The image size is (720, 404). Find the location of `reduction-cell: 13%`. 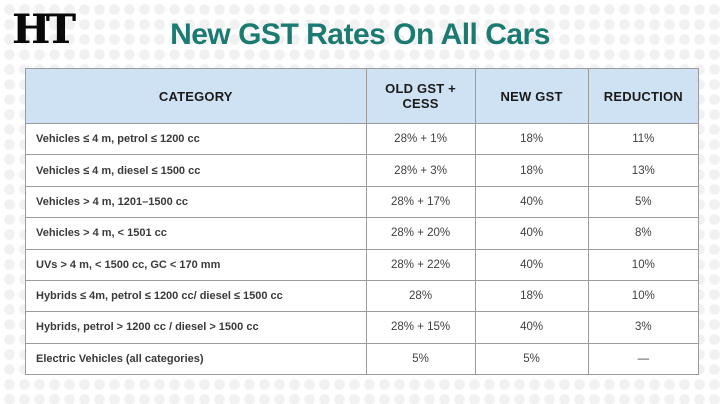

reduction-cell: 13% is located at coordinates (643, 170).